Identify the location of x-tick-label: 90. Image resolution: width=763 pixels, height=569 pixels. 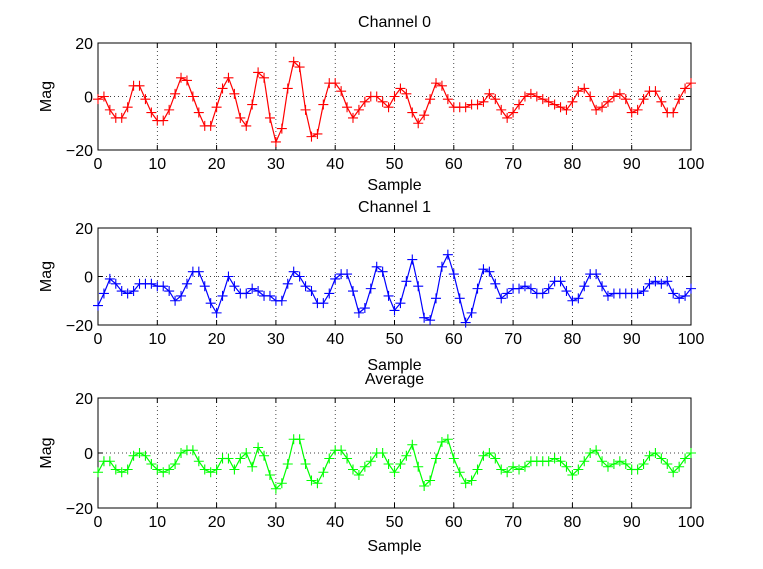
(632, 522).